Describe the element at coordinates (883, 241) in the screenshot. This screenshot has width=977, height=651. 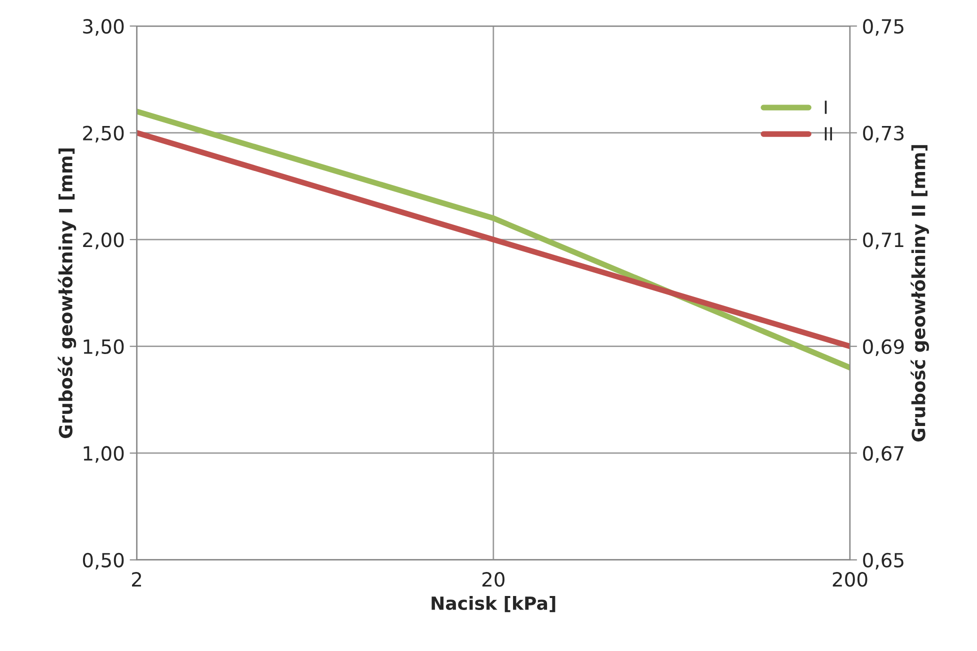
I see `y2-tick-label: 0,71` at that location.